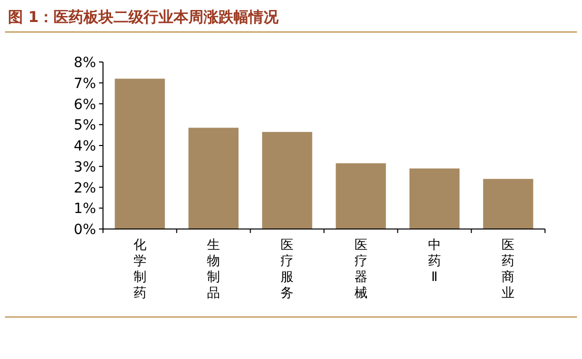  Describe the element at coordinates (213, 269) in the screenshot. I see `x-tick-label: 生物制品` at that location.